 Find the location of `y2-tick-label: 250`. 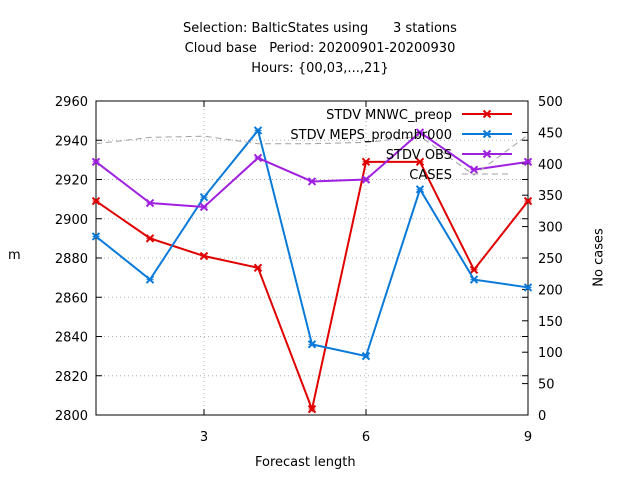

y2-tick-label: 250 is located at coordinates (550, 259).